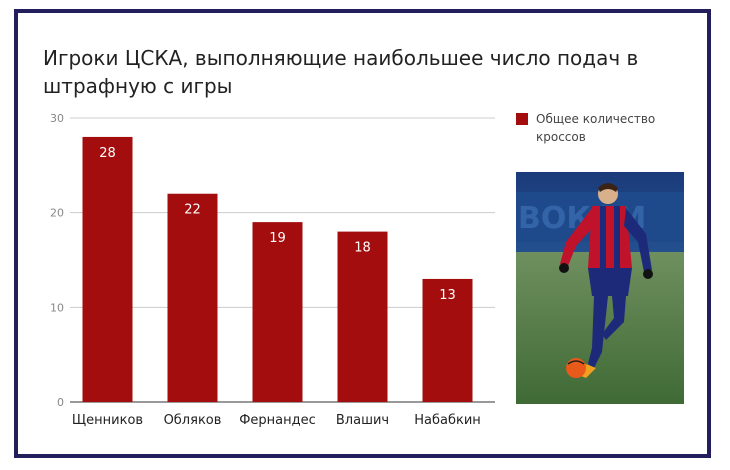  What do you see at coordinates (596, 128) in the screenshot?
I see `legend-label: Общее количество кроссов` at bounding box center [596, 128].